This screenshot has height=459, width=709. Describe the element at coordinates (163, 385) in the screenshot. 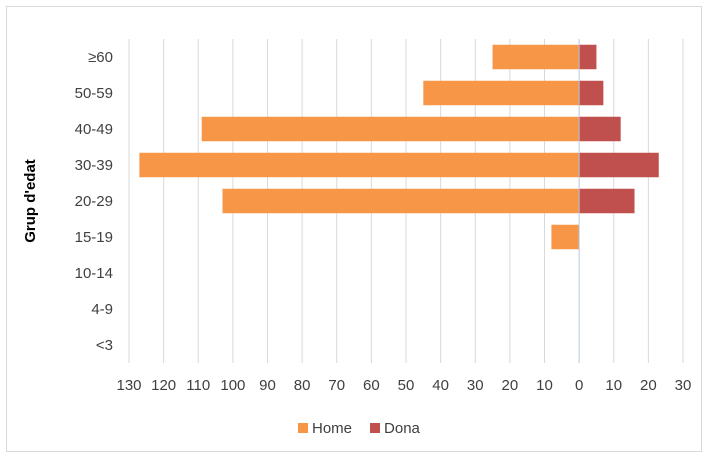

I see `x-tick-label: 120` at that location.